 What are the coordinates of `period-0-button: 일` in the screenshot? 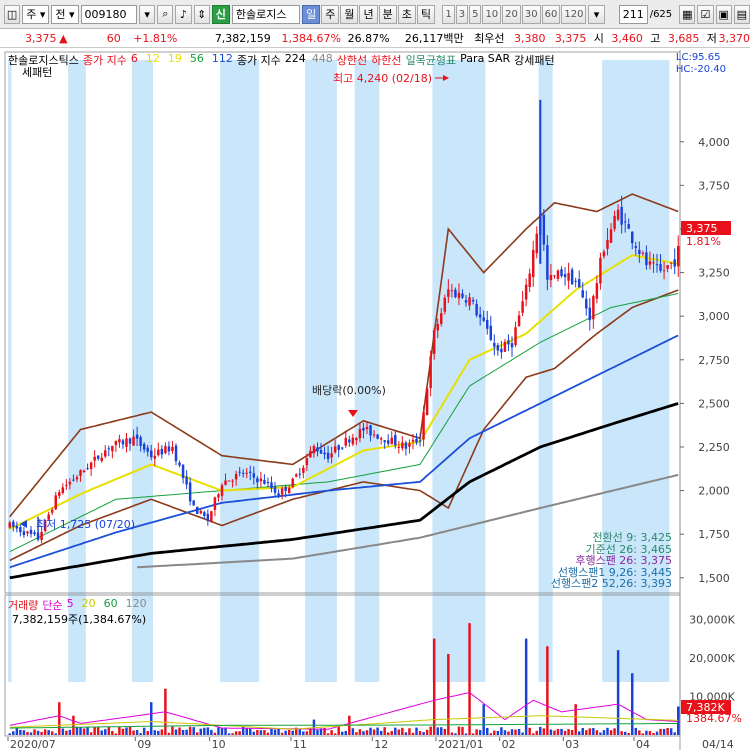 It's located at (311, 14).